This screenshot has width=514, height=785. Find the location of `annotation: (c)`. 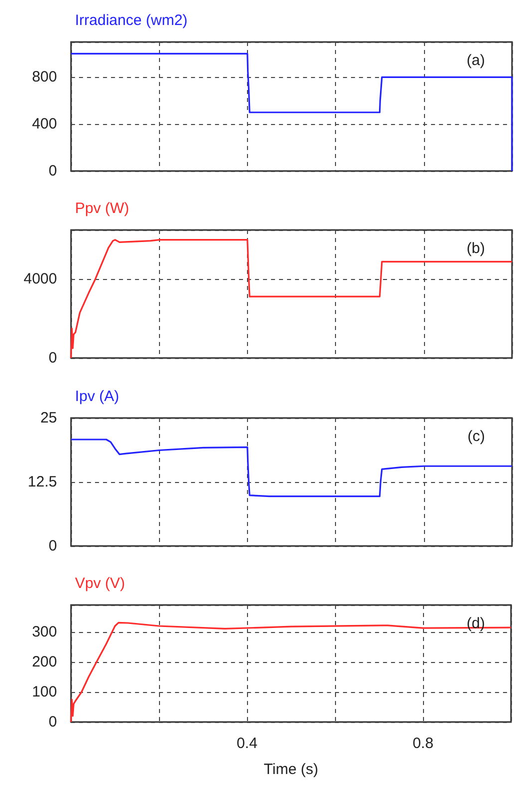

annotation: (c) is located at coordinates (477, 436).